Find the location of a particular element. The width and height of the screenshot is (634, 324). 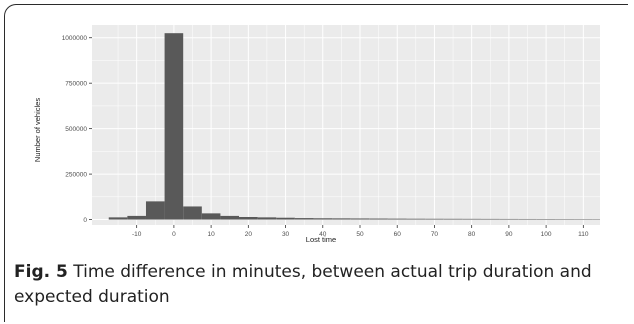

x-tick-label: 20 is located at coordinates (249, 234).